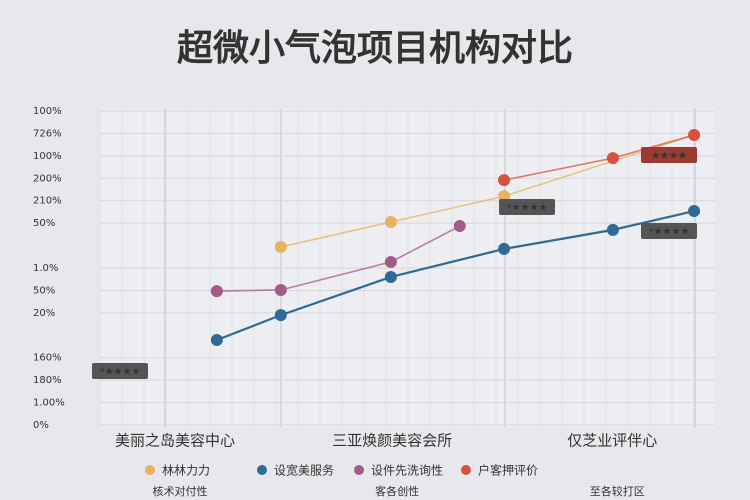  I want to click on y-tick-label: 200%, so click(47, 178).